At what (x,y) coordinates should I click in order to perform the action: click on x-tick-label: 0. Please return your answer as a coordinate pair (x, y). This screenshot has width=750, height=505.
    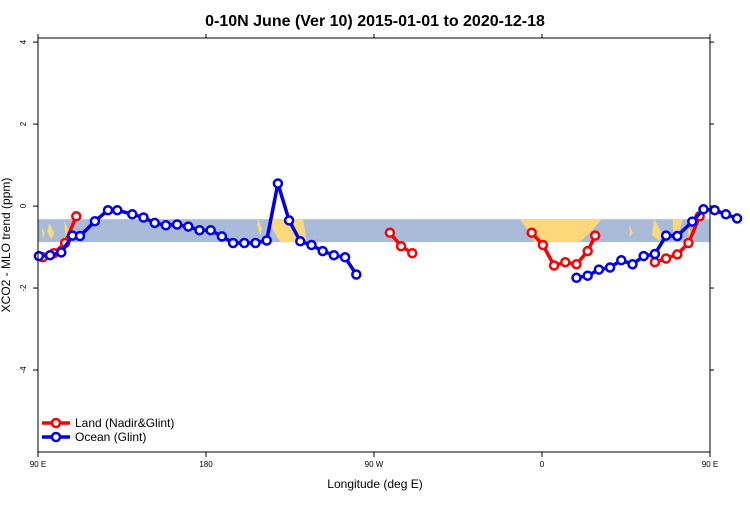
    Looking at the image, I should click on (542, 464).